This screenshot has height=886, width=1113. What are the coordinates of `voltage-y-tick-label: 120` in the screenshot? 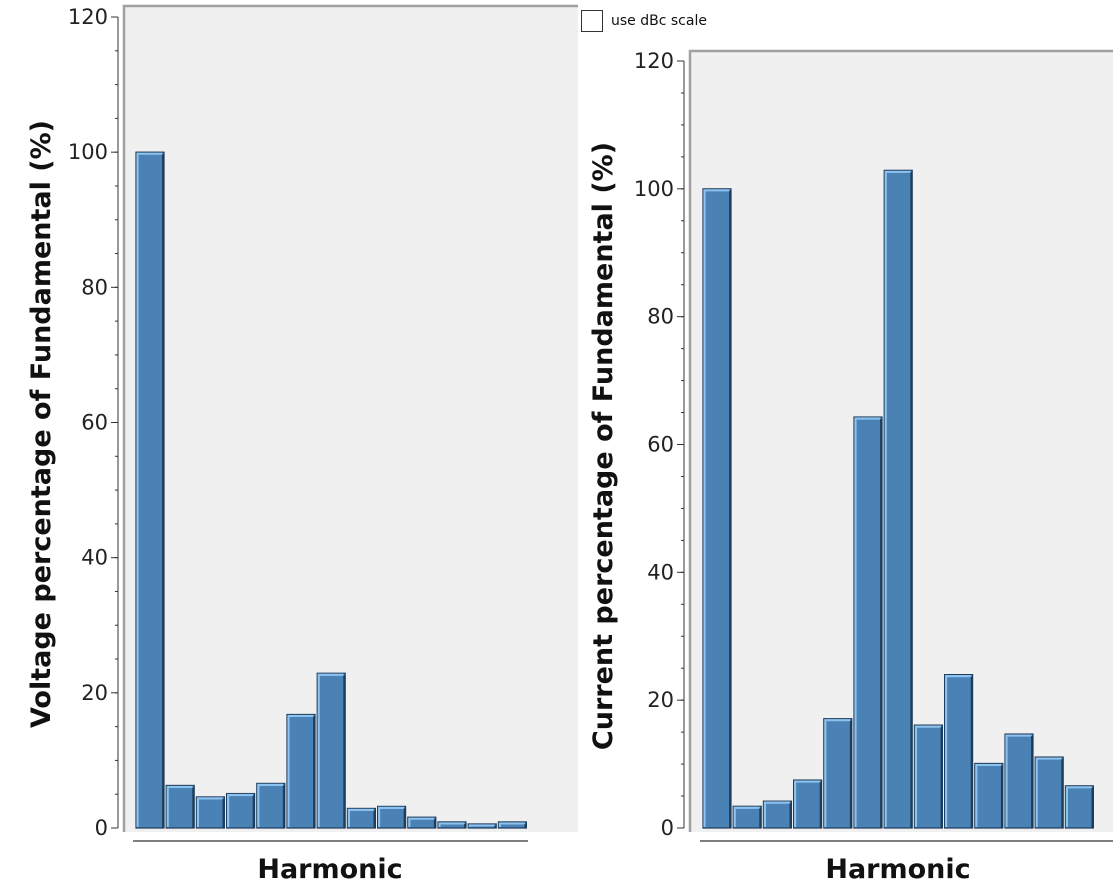 It's located at (88, 17).